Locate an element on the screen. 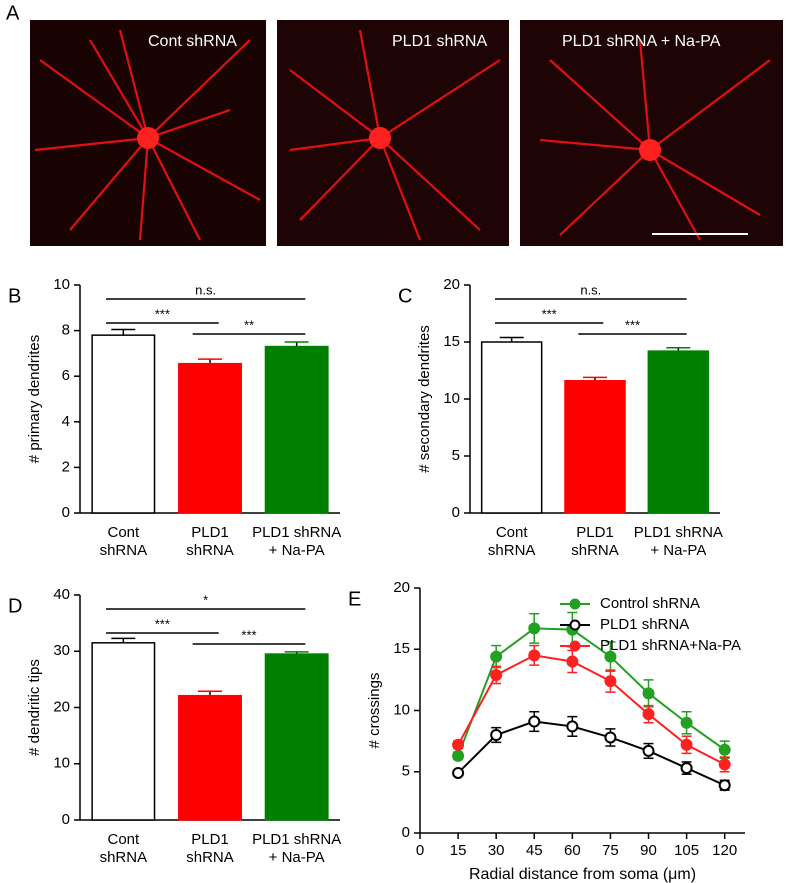  legend-label: Control shRNA is located at coordinates (650, 603).